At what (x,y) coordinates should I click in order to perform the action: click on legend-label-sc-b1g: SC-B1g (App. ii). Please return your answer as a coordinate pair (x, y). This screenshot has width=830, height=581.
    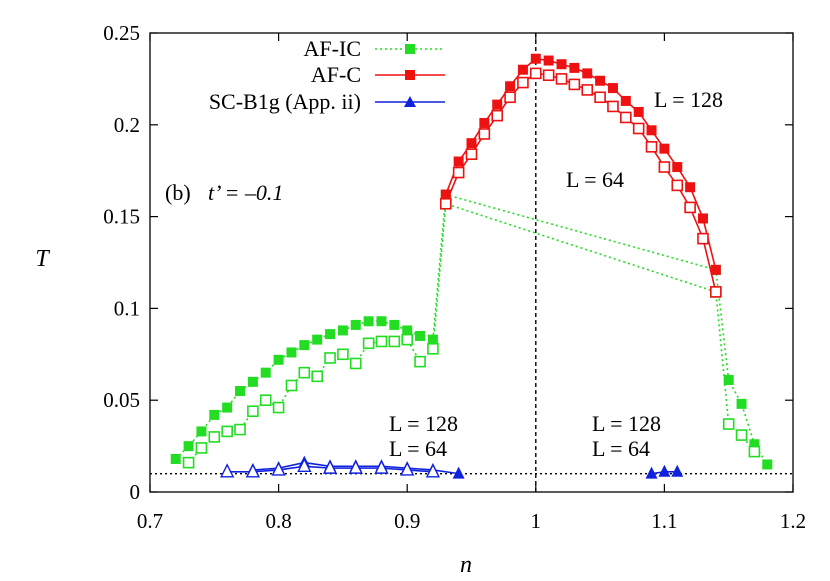
    Looking at the image, I should click on (285, 101).